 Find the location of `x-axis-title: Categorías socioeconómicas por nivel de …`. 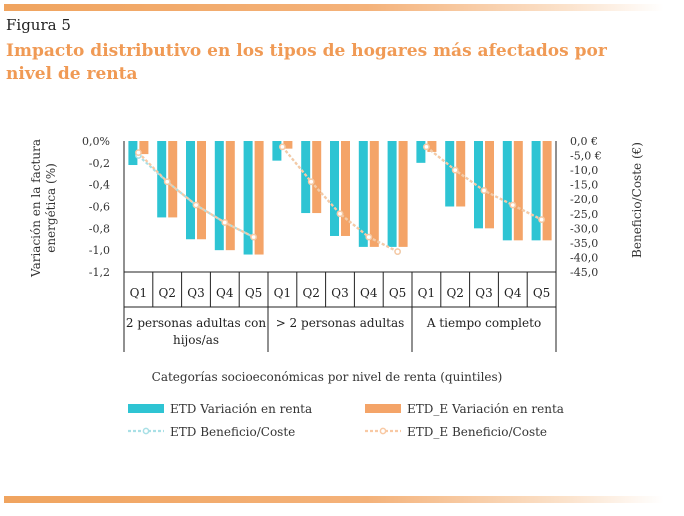

x-axis-title: Categorías socioeconómicas por nivel de … is located at coordinates (327, 377).